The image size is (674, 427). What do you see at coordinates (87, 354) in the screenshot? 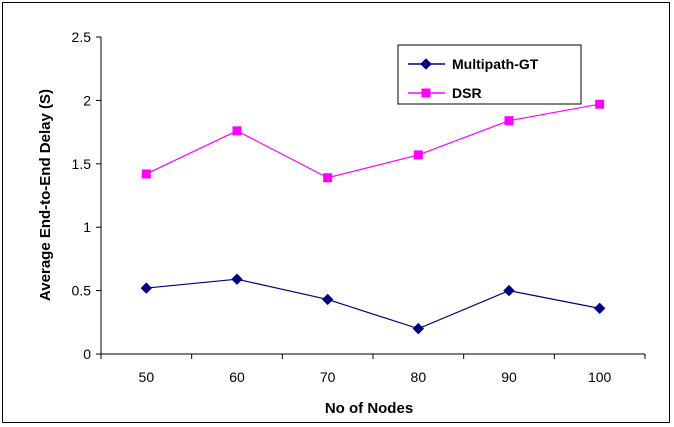
I see `y-tick-label: 0` at bounding box center [87, 354].